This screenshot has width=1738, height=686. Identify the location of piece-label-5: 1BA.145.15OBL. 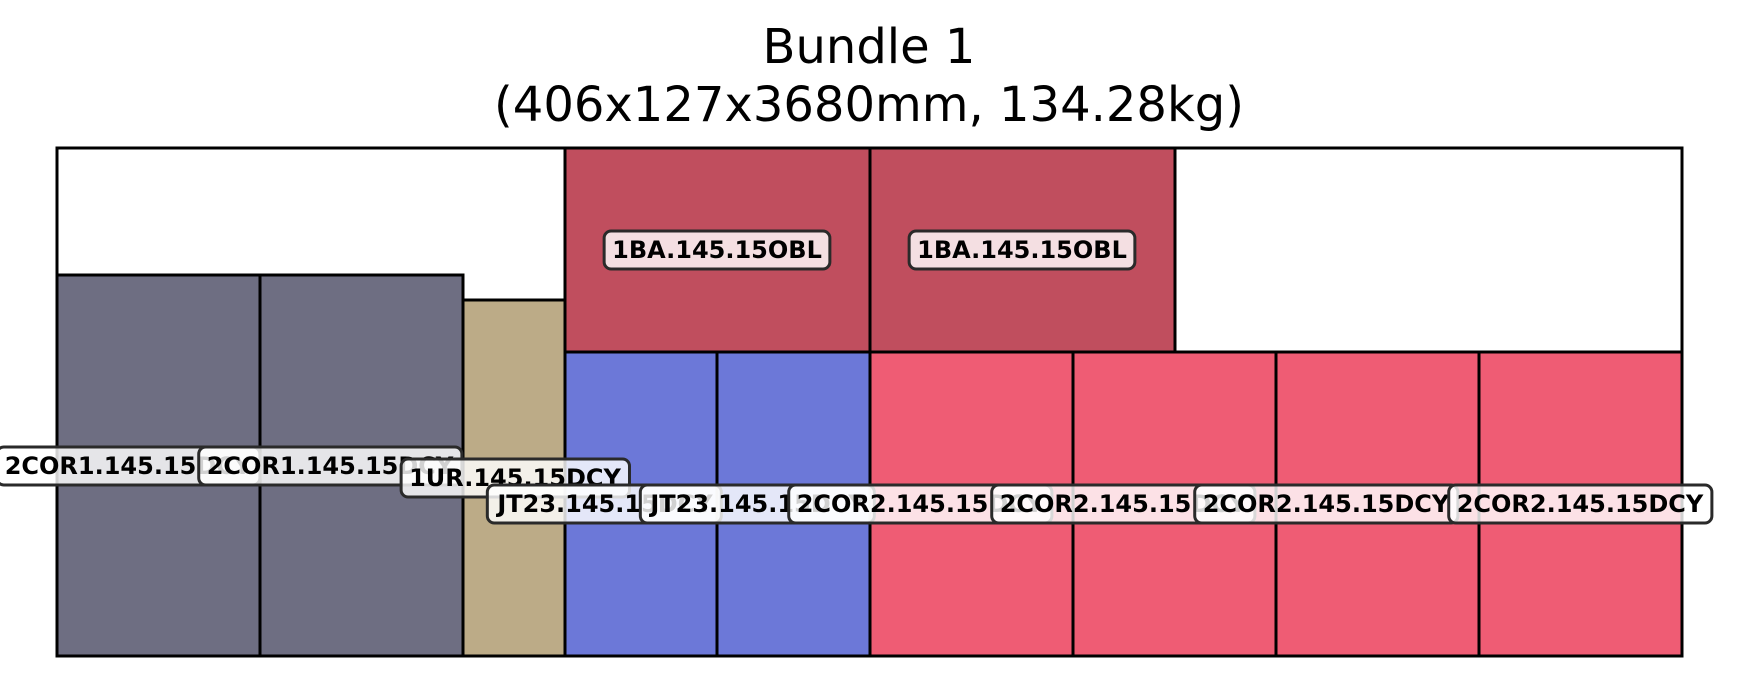
(1022, 250).